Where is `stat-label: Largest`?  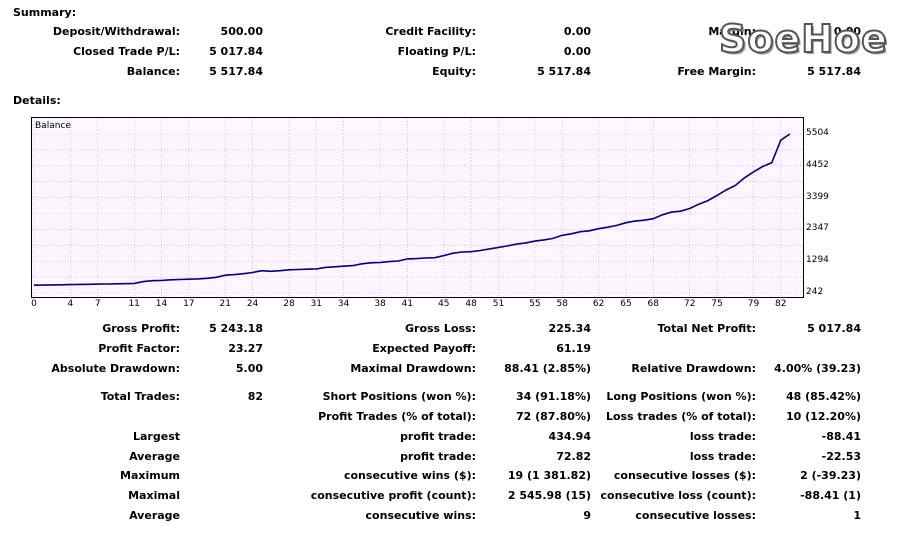 stat-label: Largest is located at coordinates (156, 436).